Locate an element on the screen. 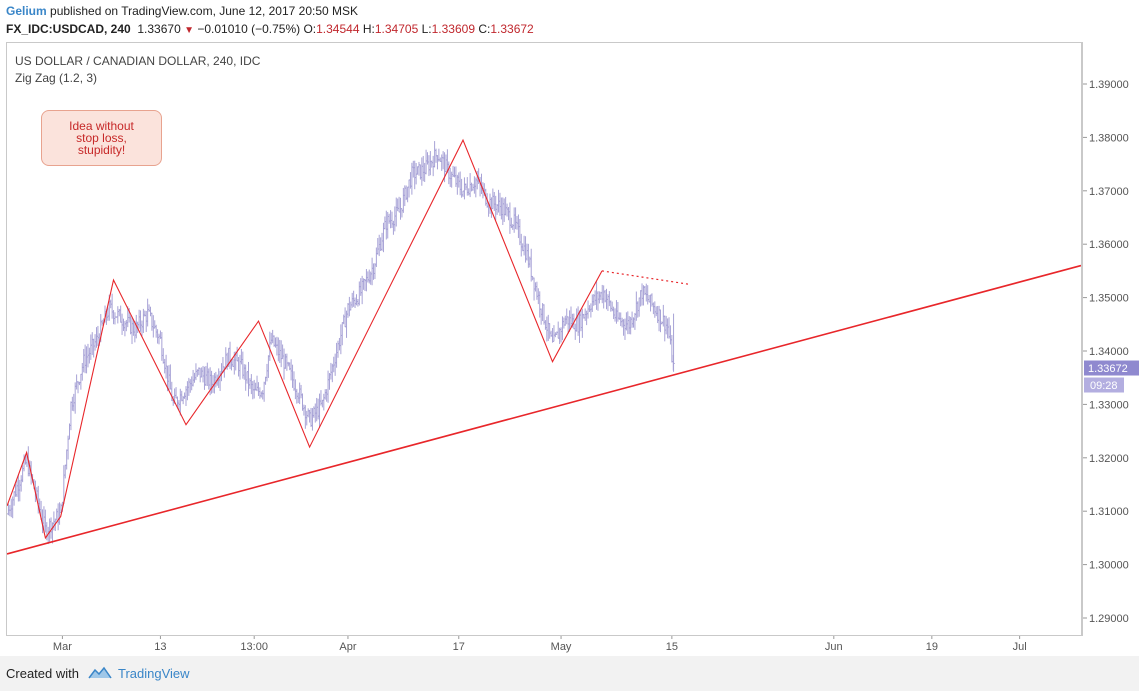  note-line-1: Idea without is located at coordinates (101, 126).